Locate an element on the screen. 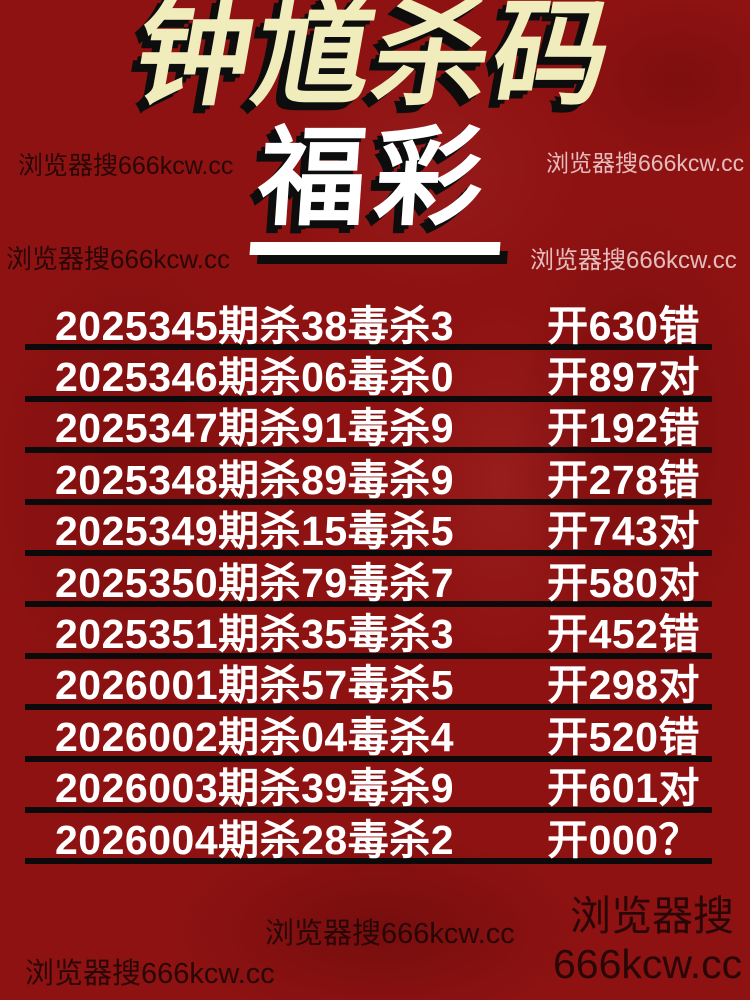 This screenshot has height=1000, width=750. table-row: 2025345期杀38毒杀3 开630错 is located at coordinates (368, 325).